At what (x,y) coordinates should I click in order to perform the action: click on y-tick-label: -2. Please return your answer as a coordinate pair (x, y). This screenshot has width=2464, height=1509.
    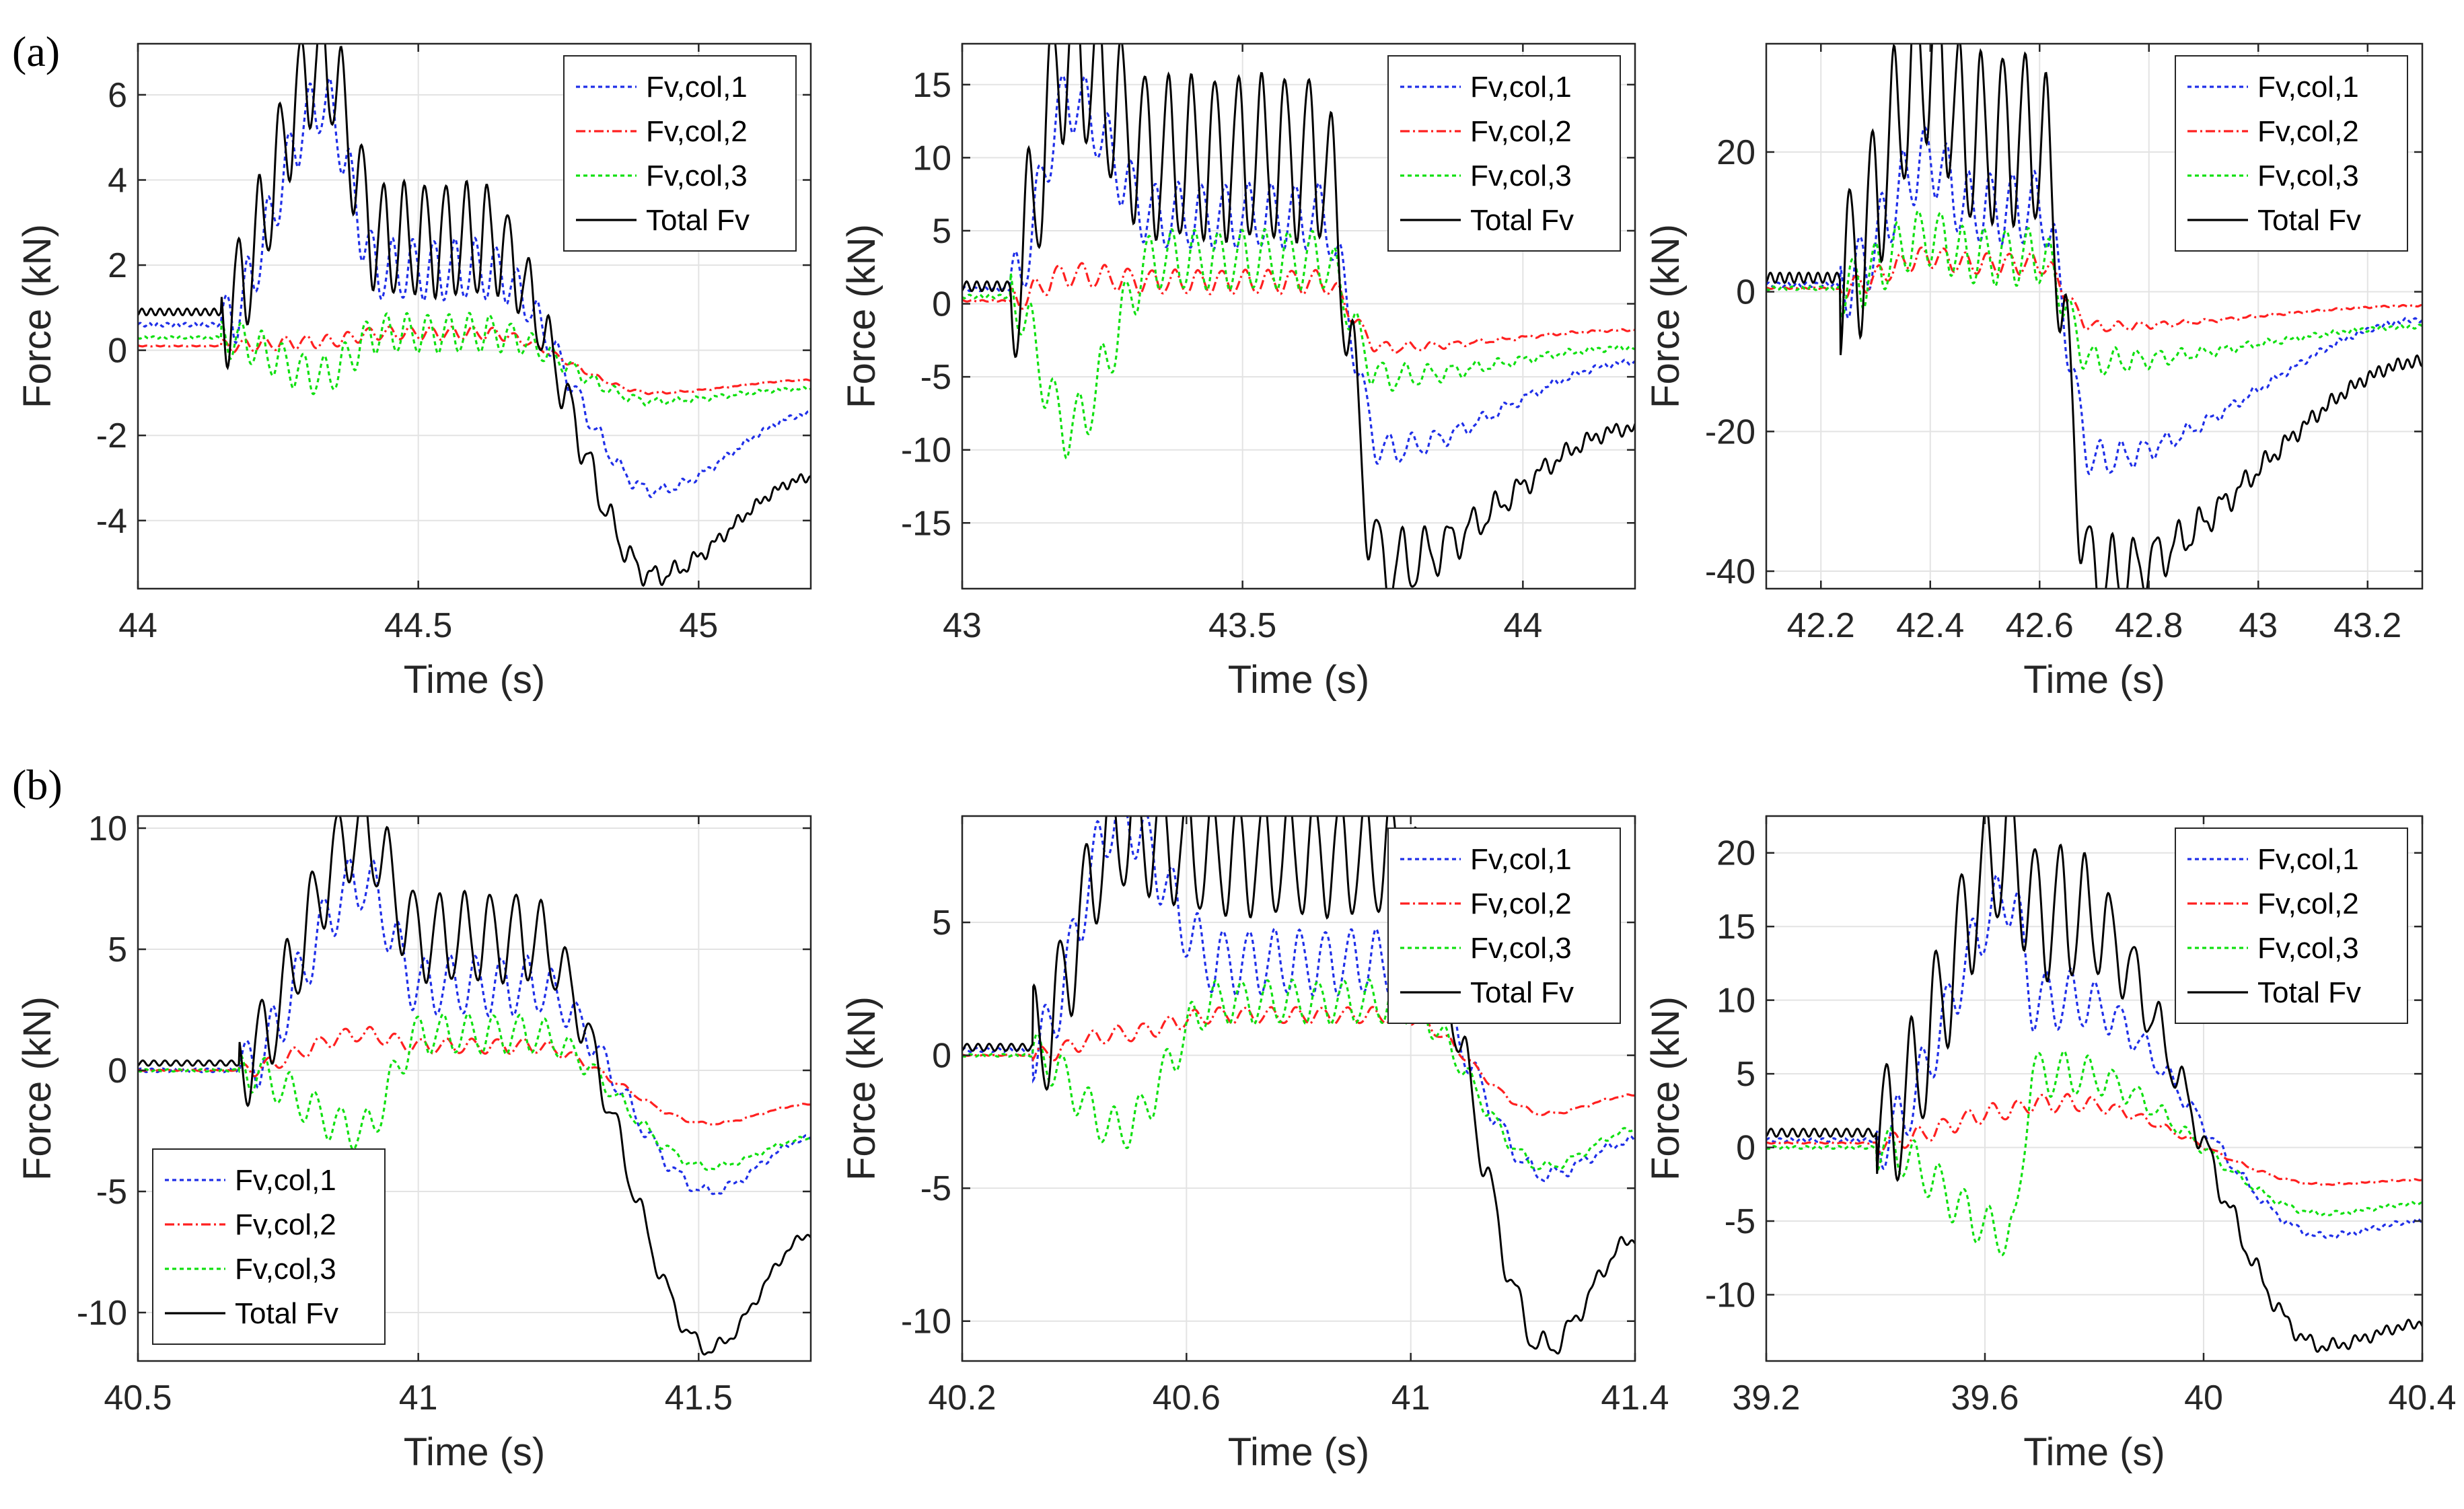
    Looking at the image, I should click on (111, 436).